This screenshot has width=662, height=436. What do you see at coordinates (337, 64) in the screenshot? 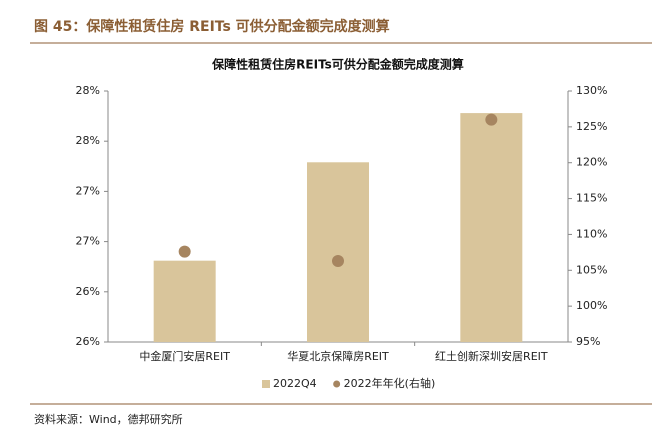
I see `chart-title: 保障性租赁住房REITs可供分配金额完成度测算` at bounding box center [337, 64].